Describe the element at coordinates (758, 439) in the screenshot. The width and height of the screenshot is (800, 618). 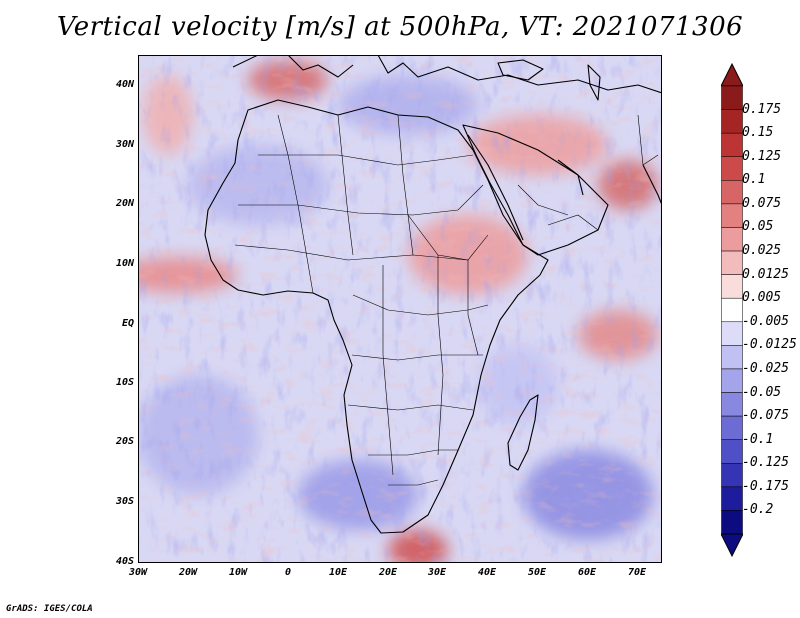
I see `colorbar-label: -0.1` at that location.